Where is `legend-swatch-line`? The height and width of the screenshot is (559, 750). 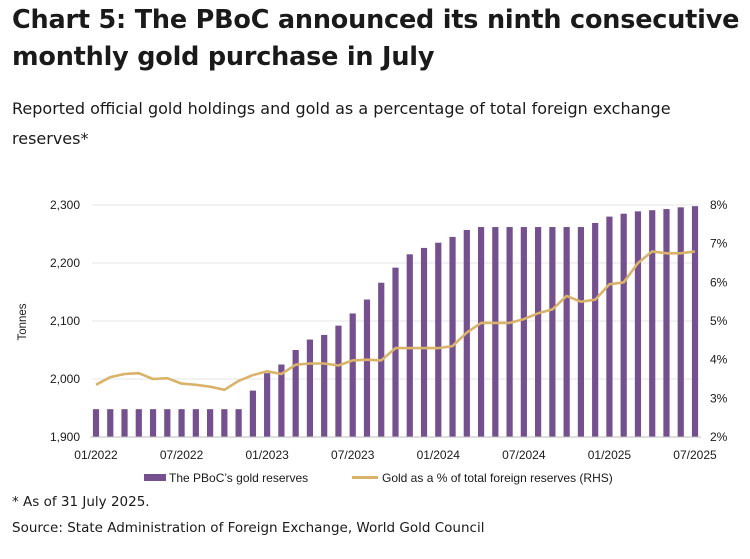 legend-swatch-line is located at coordinates (365, 477).